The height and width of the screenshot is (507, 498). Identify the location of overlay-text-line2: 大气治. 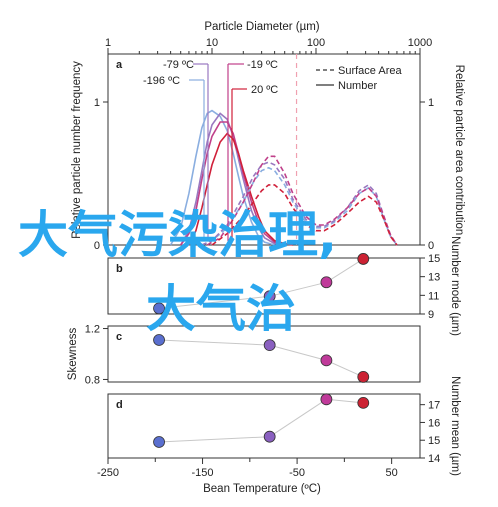
(221, 309).